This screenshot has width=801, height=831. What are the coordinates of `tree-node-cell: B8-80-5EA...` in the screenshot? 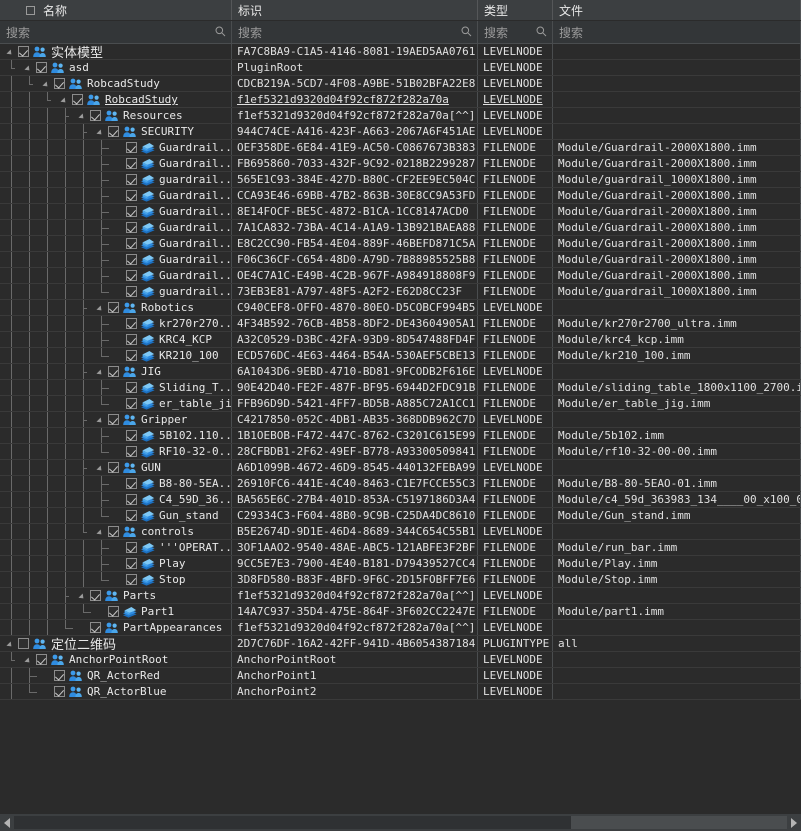 It's located at (116, 483).